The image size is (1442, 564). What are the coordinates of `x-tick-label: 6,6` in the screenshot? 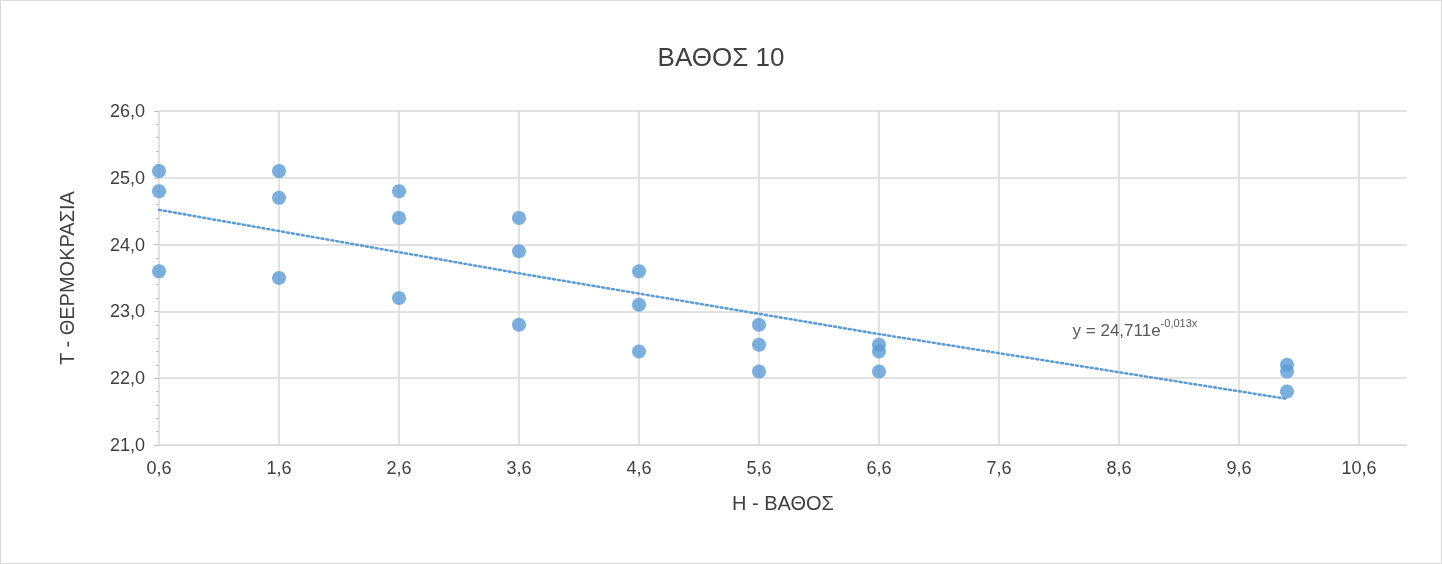 It's located at (879, 468).